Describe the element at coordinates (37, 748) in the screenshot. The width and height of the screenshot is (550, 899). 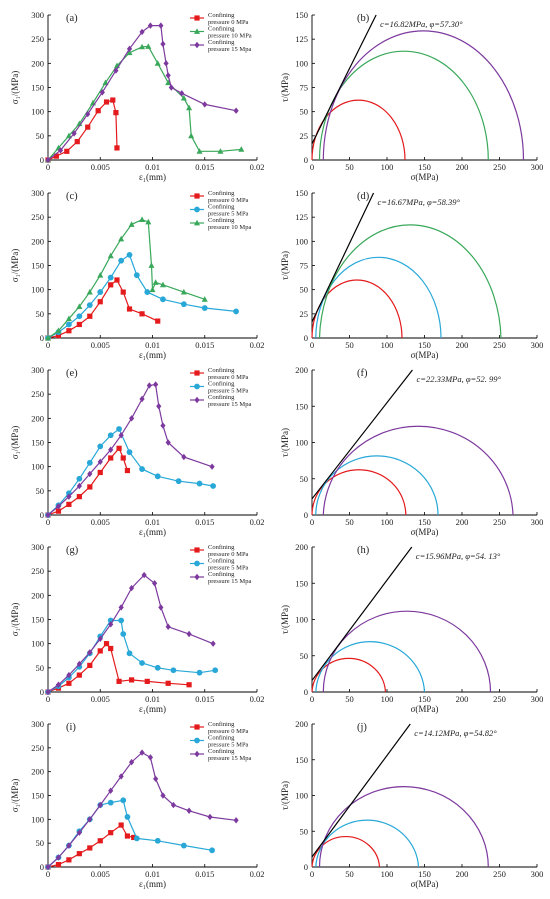
I see `y-tick-label: 250` at that location.